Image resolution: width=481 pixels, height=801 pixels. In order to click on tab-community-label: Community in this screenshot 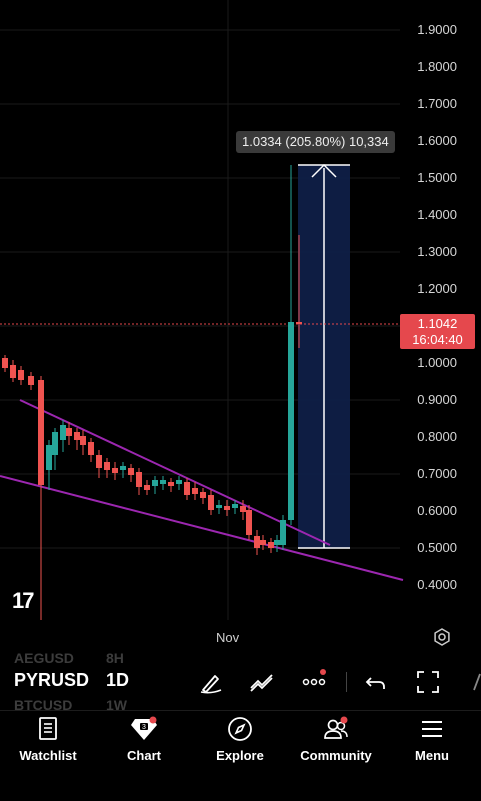, I will do `click(336, 755)`.